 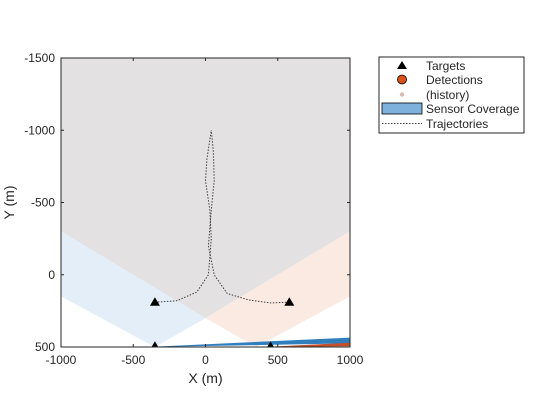 What do you see at coordinates (133, 360) in the screenshot?
I see `x-tick-label: -500` at bounding box center [133, 360].